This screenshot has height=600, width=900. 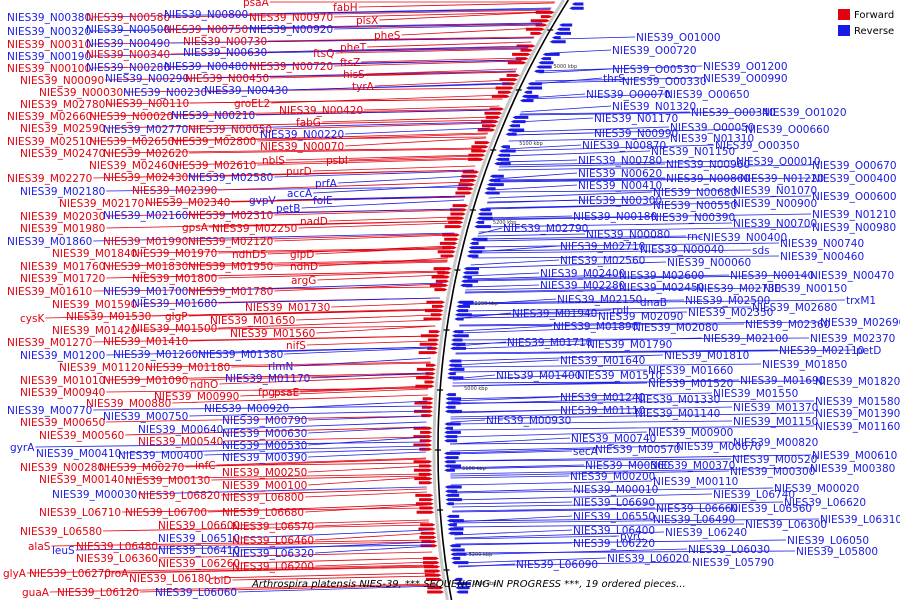 What do you see at coordinates (94, 305) in the screenshot?
I see `left-gene-label: NIES39_M01590` at bounding box center [94, 305].